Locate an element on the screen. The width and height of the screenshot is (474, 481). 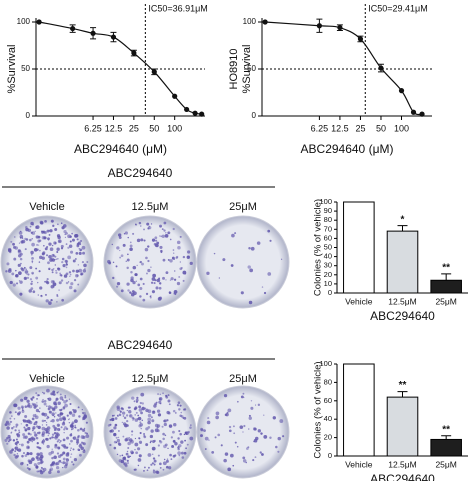
panel-title: ABC294640 is located at coordinates (140, 345).